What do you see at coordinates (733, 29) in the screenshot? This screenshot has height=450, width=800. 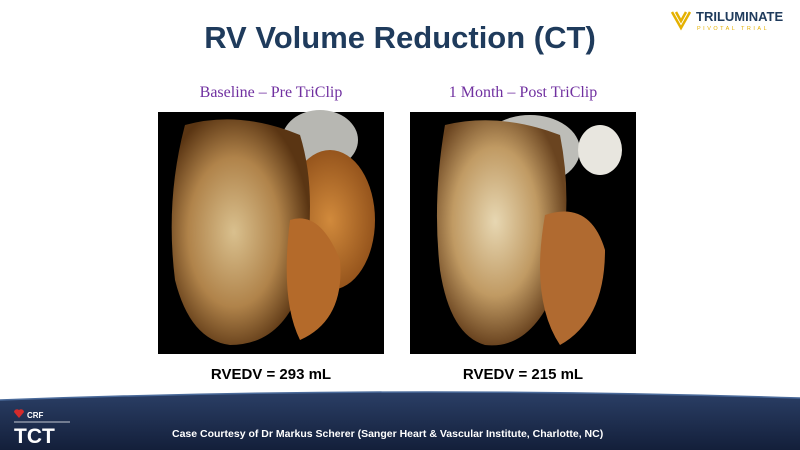 I see `logo-tagline: PIVOTAL TRIAL` at bounding box center [733, 29].